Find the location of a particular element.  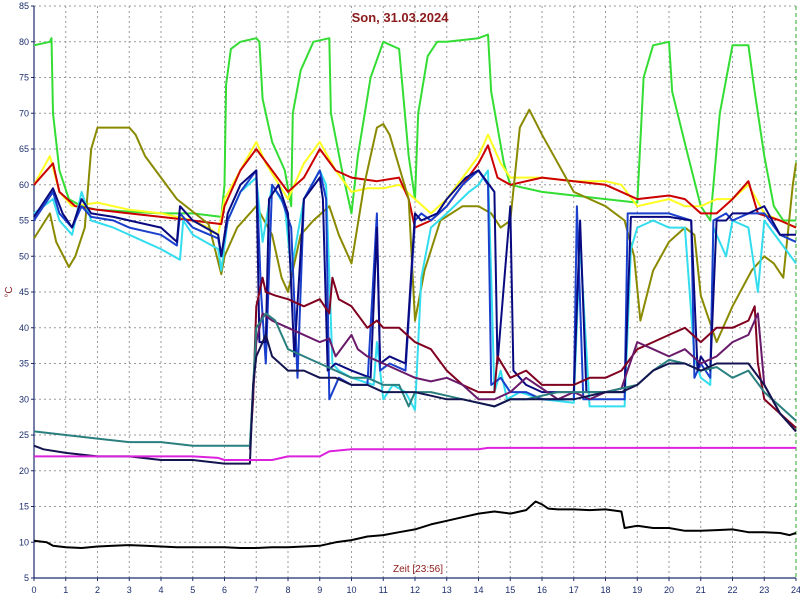

x-tick-label: 23 is located at coordinates (764, 590).